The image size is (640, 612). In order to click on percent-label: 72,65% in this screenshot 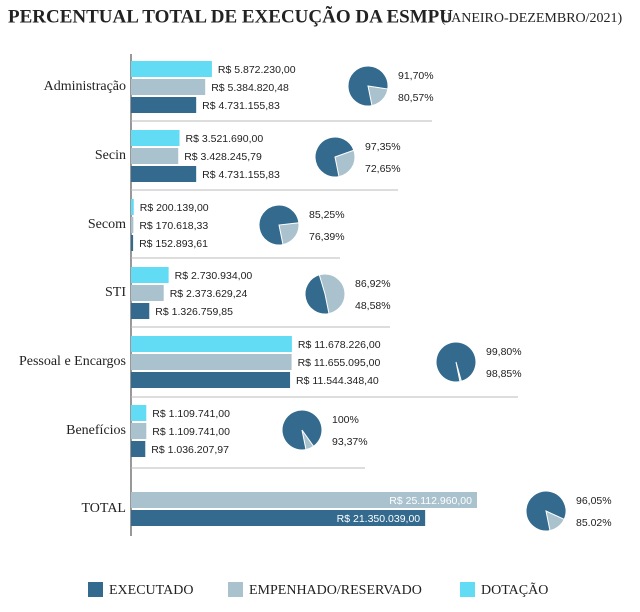, I will do `click(383, 169)`.